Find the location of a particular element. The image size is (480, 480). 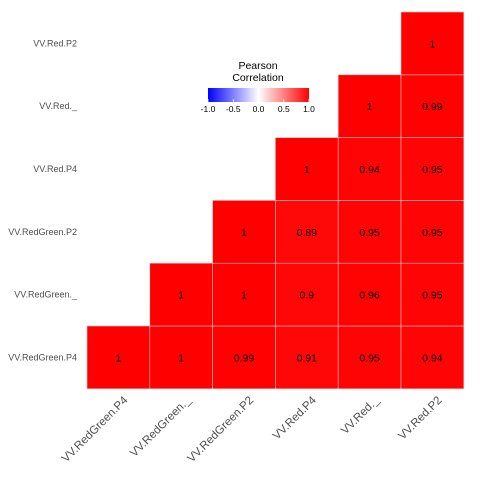

y-tick-label: VV.Red._ is located at coordinates (58, 106).